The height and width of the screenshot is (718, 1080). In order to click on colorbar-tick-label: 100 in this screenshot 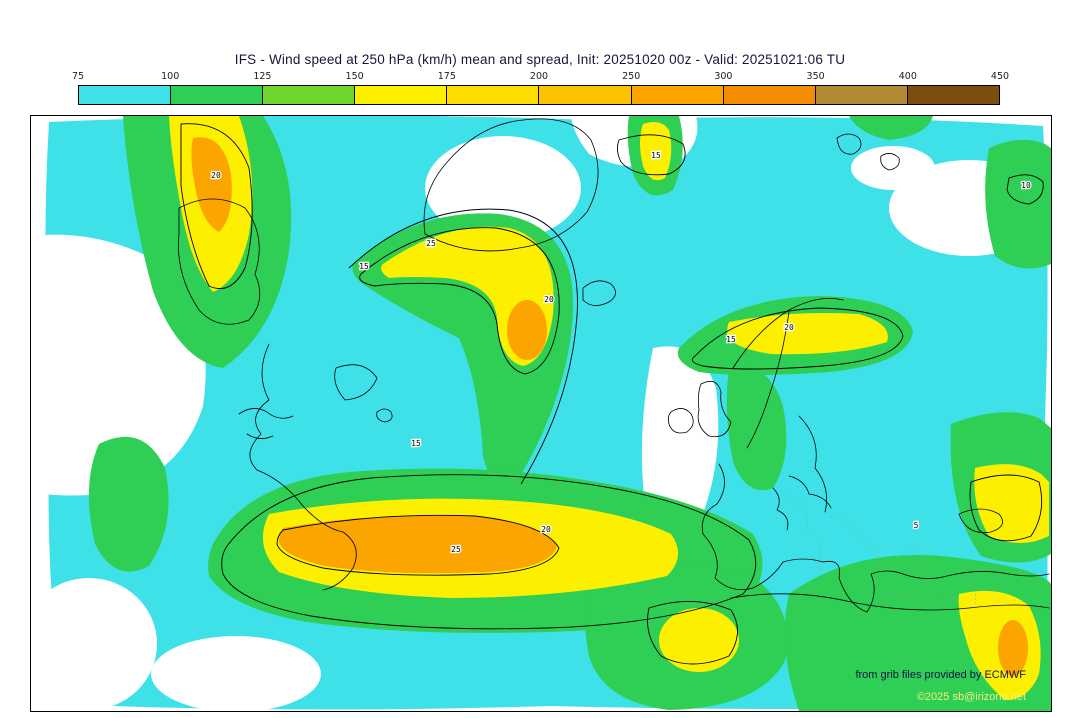, I will do `click(170, 76)`.